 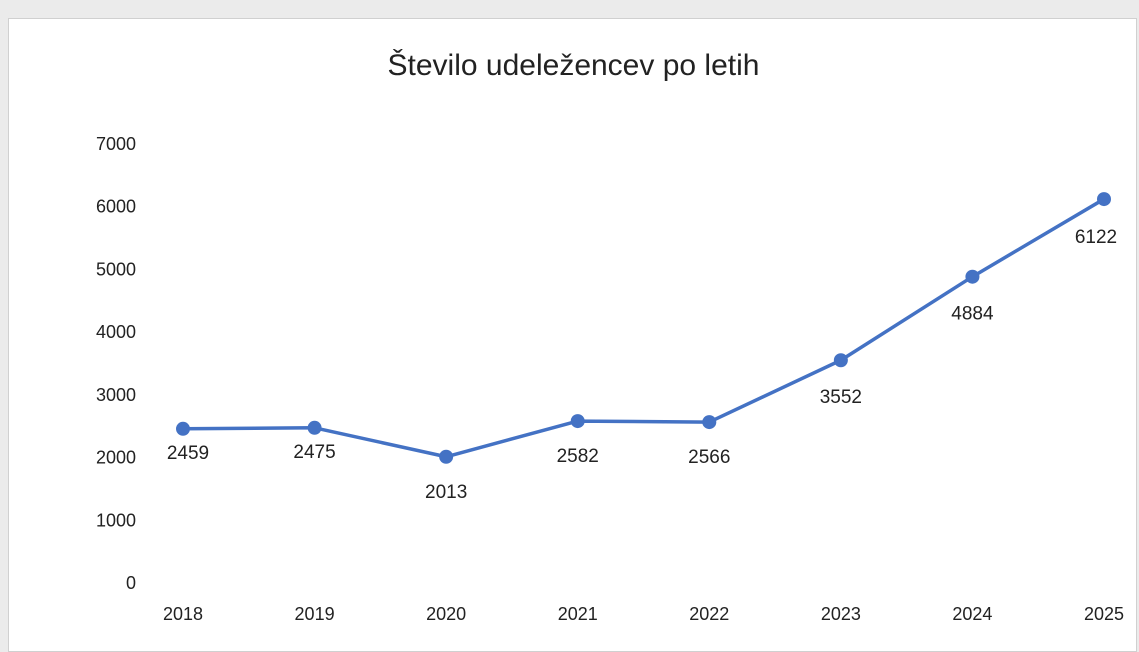 I want to click on x-tick-label: 2023, so click(x=841, y=614).